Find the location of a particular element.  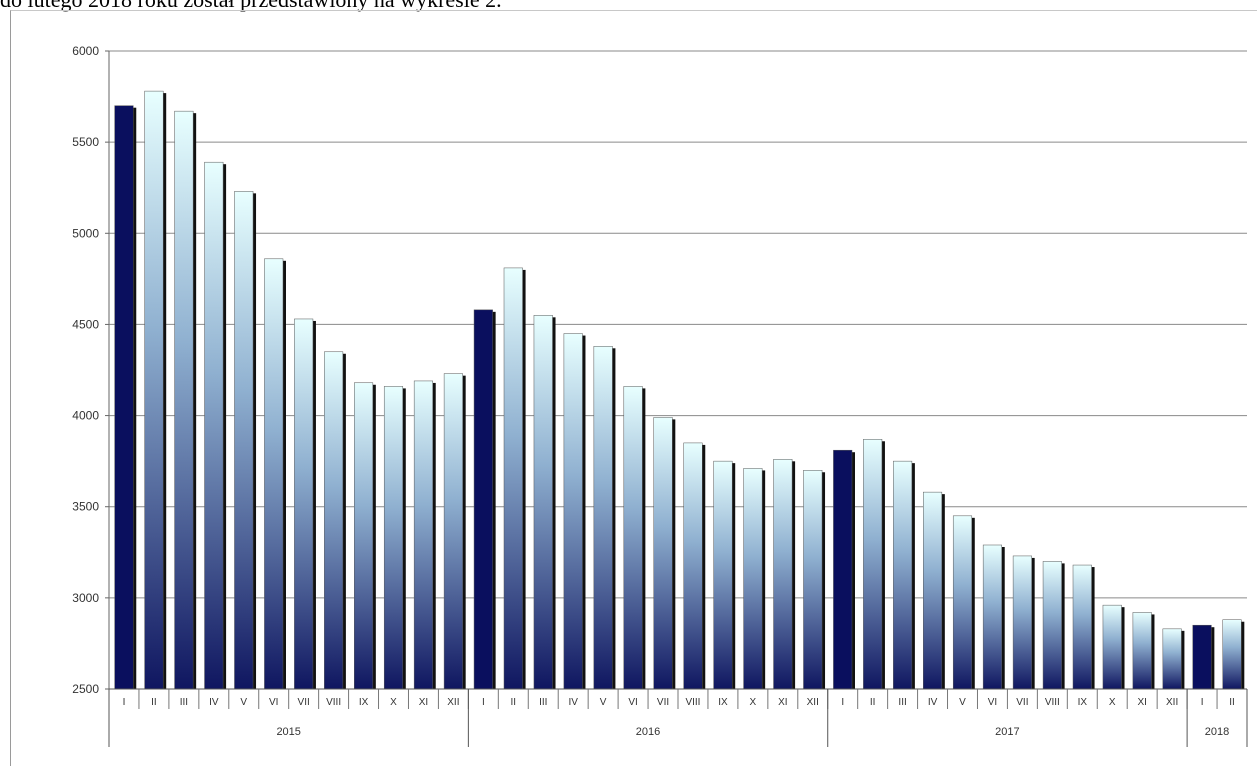

bar-2016-VIII is located at coordinates (693, 566).